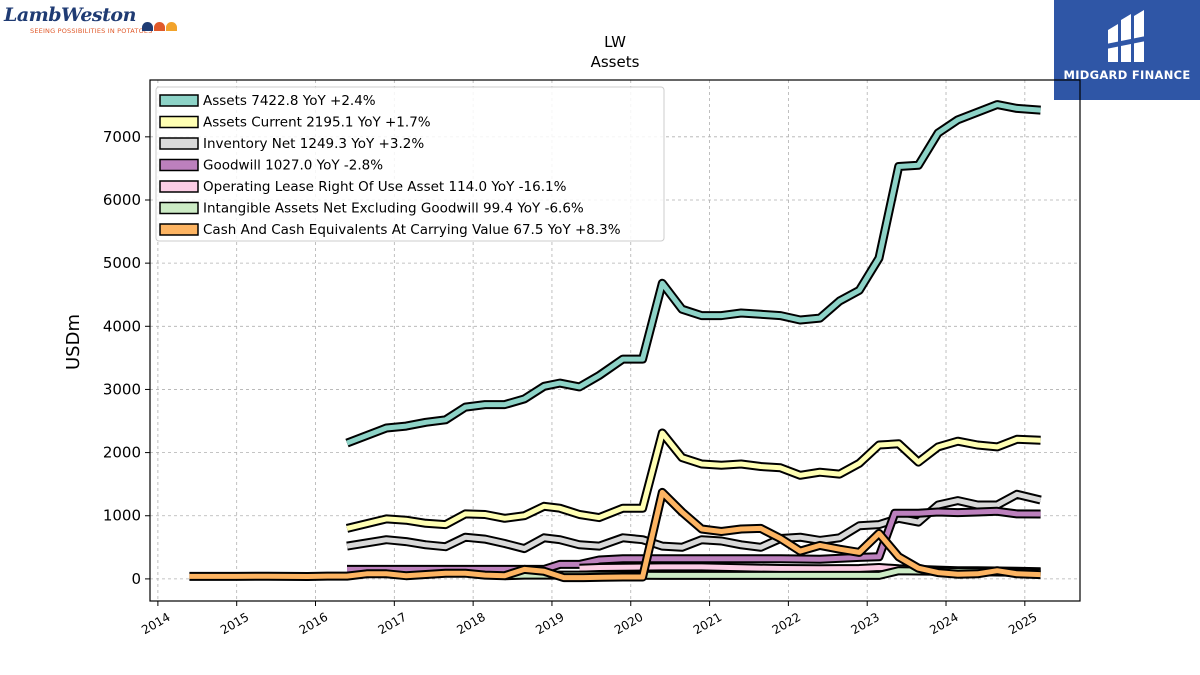  What do you see at coordinates (470, 623) in the screenshot?
I see `x-tick-label: 2018` at bounding box center [470, 623].